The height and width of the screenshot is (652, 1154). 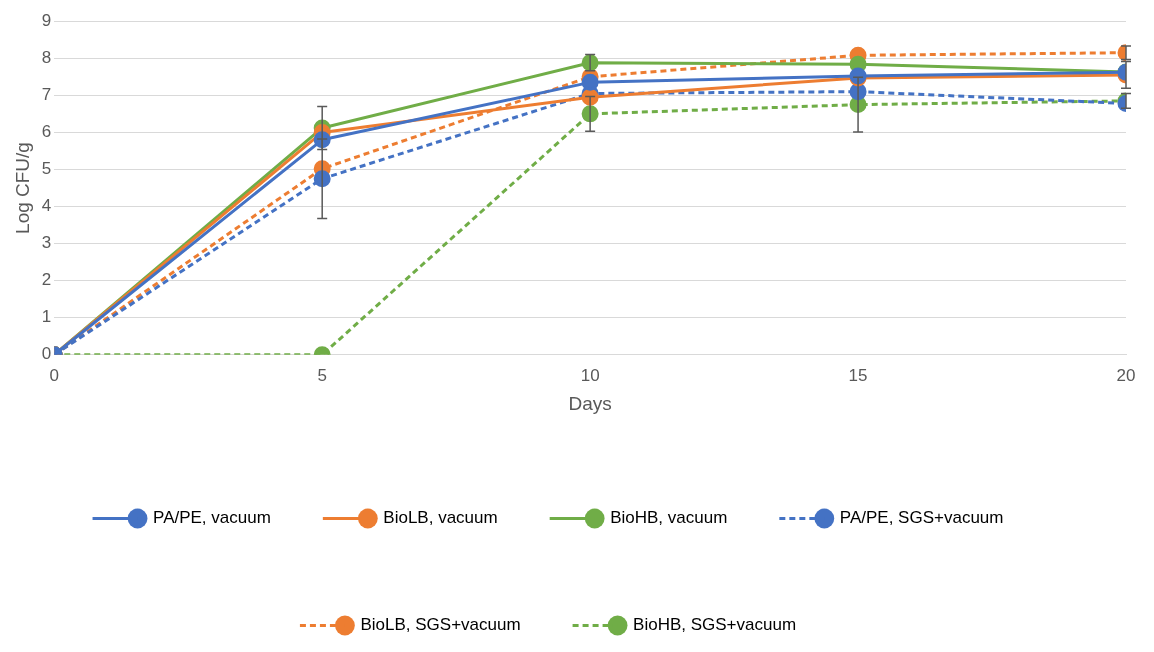 What do you see at coordinates (22, 188) in the screenshot?
I see `y-axis-title: Log CFU/g` at bounding box center [22, 188].